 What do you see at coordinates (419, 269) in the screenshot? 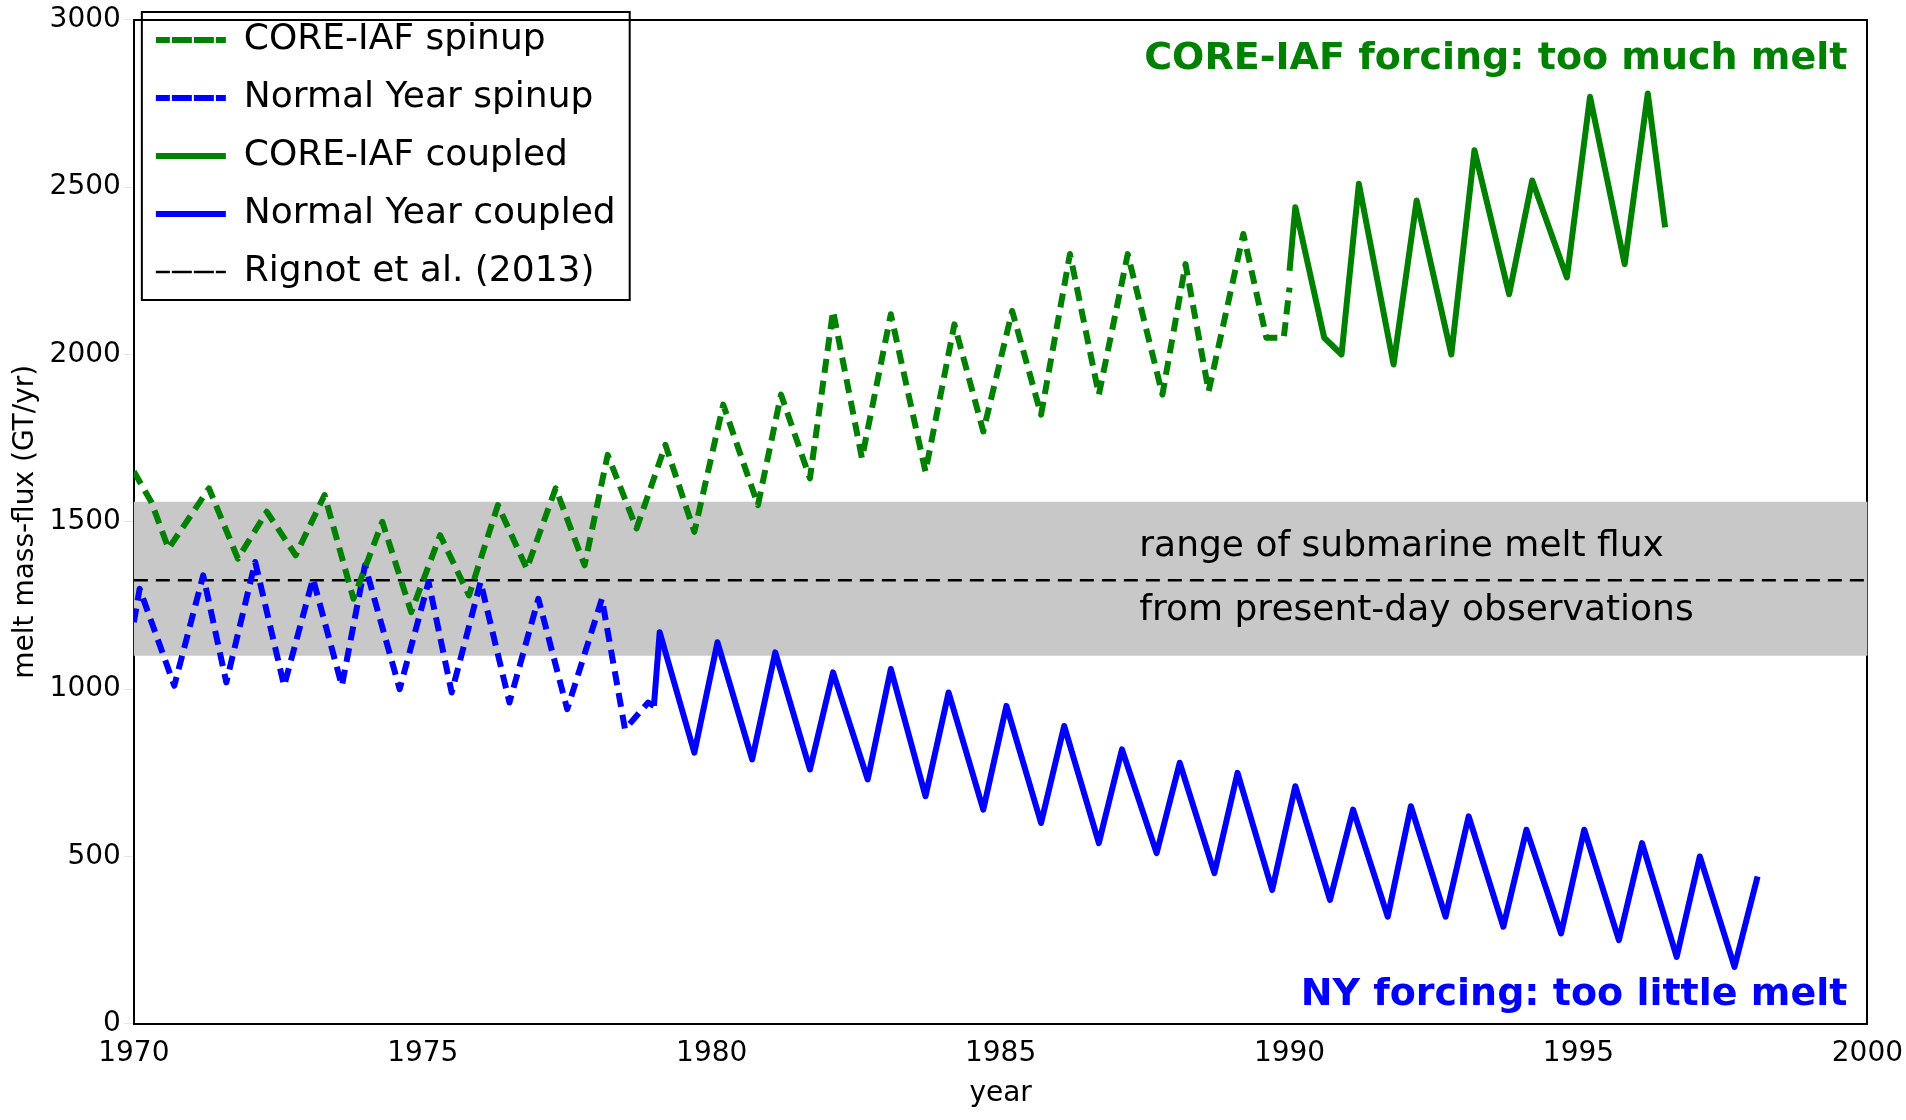
I see `legend-label: Rignot et al. (2013)` at bounding box center [419, 269].